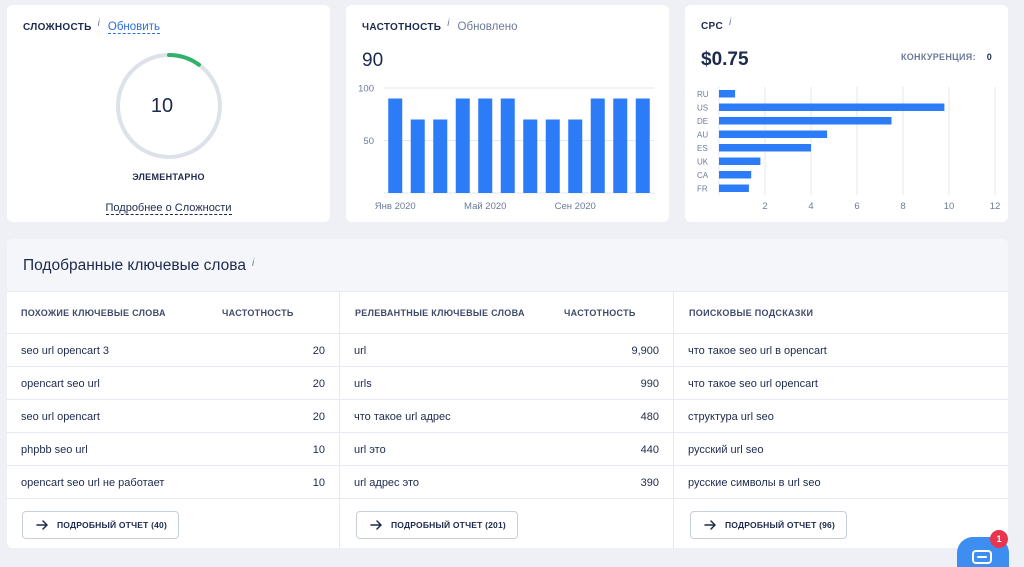  I want to click on cpc-header: CPC i, so click(716, 24).